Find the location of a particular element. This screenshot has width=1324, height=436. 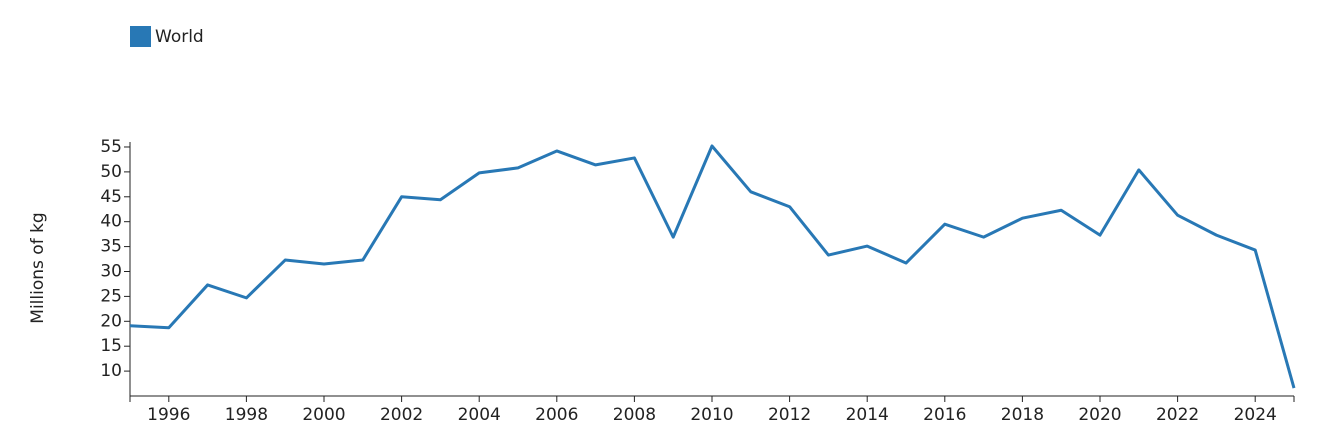

y-tick-label: 50 is located at coordinates (111, 172).